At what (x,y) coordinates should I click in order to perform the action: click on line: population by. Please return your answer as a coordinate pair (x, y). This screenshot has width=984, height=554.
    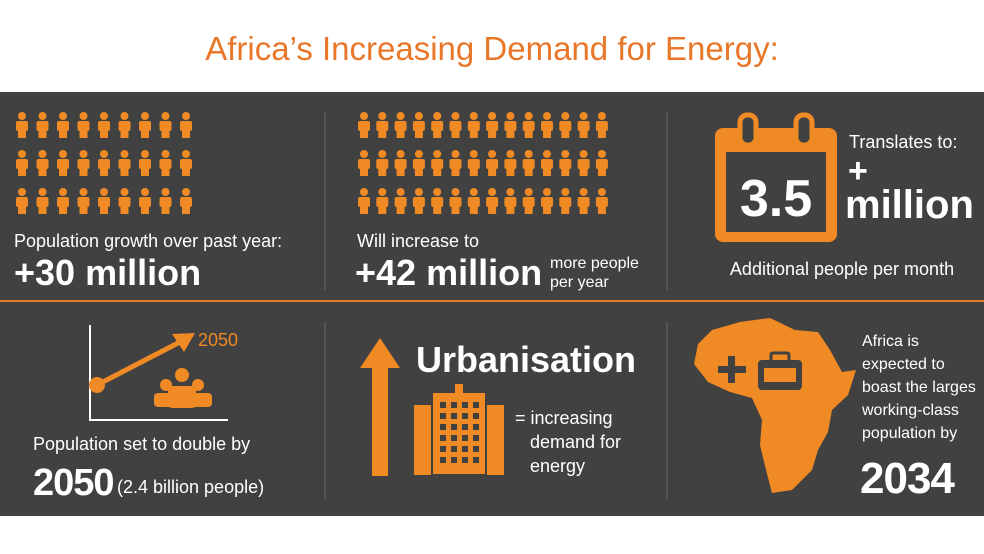
    Looking at the image, I should click on (909, 433).